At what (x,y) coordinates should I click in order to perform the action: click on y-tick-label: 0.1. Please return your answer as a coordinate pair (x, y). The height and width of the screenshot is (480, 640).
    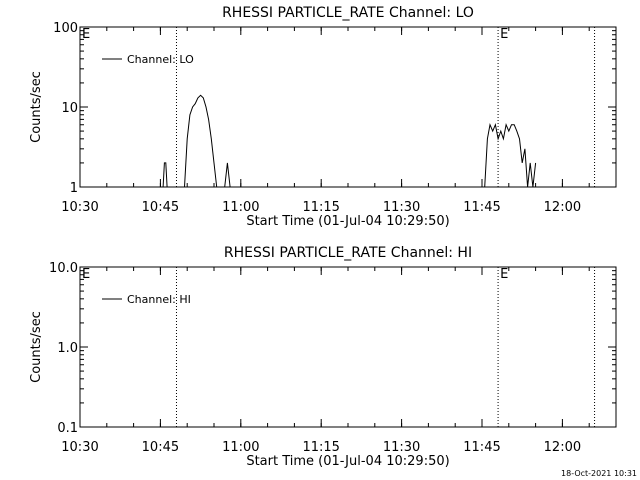
    Looking at the image, I should click on (67, 428).